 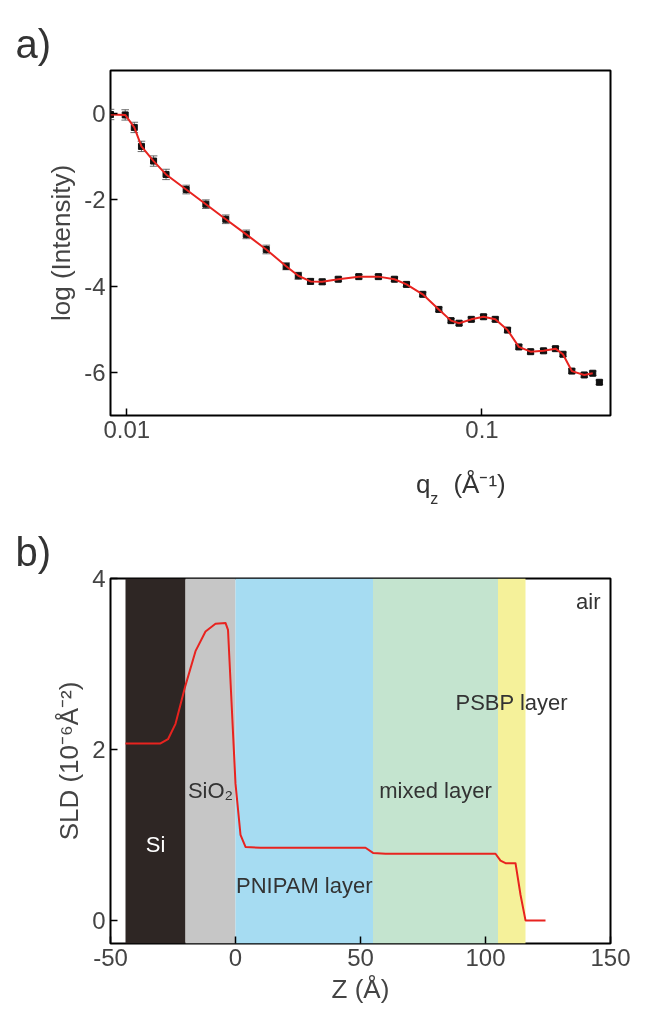 I want to click on y-tick-label: -6, so click(x=95, y=372).